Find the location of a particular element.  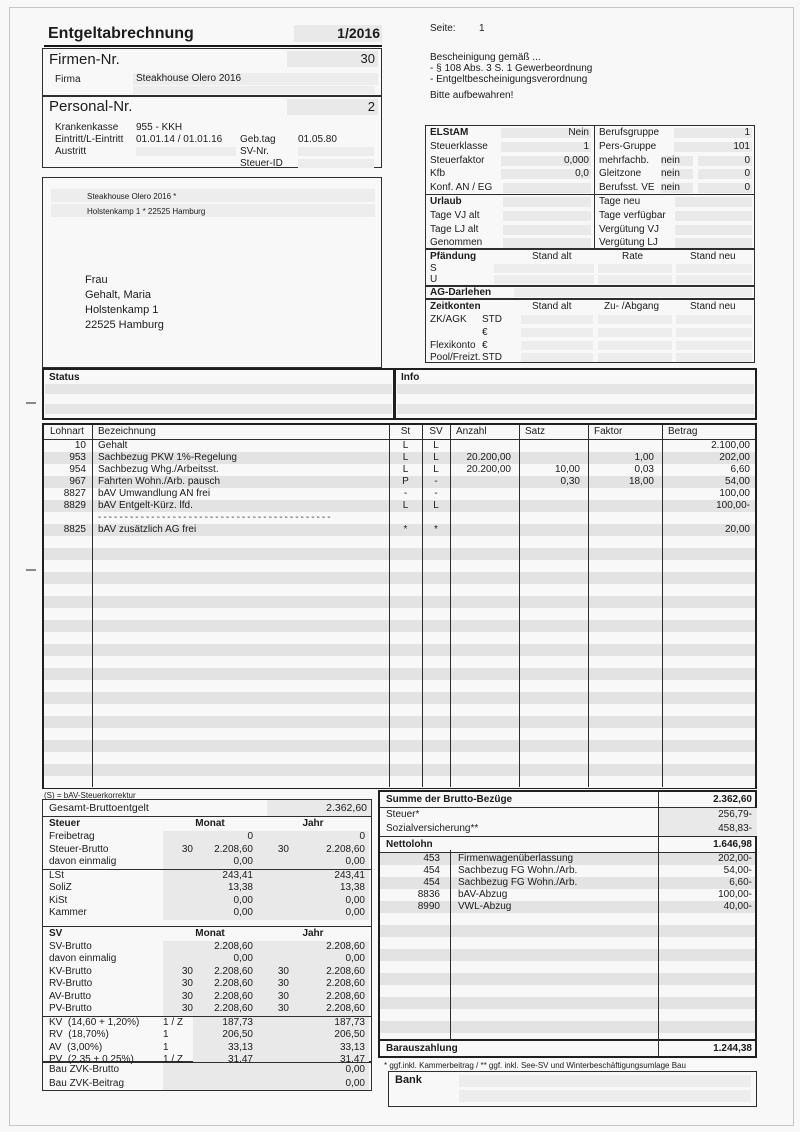

employee-box-title: Personal-Nr. is located at coordinates (91, 106).